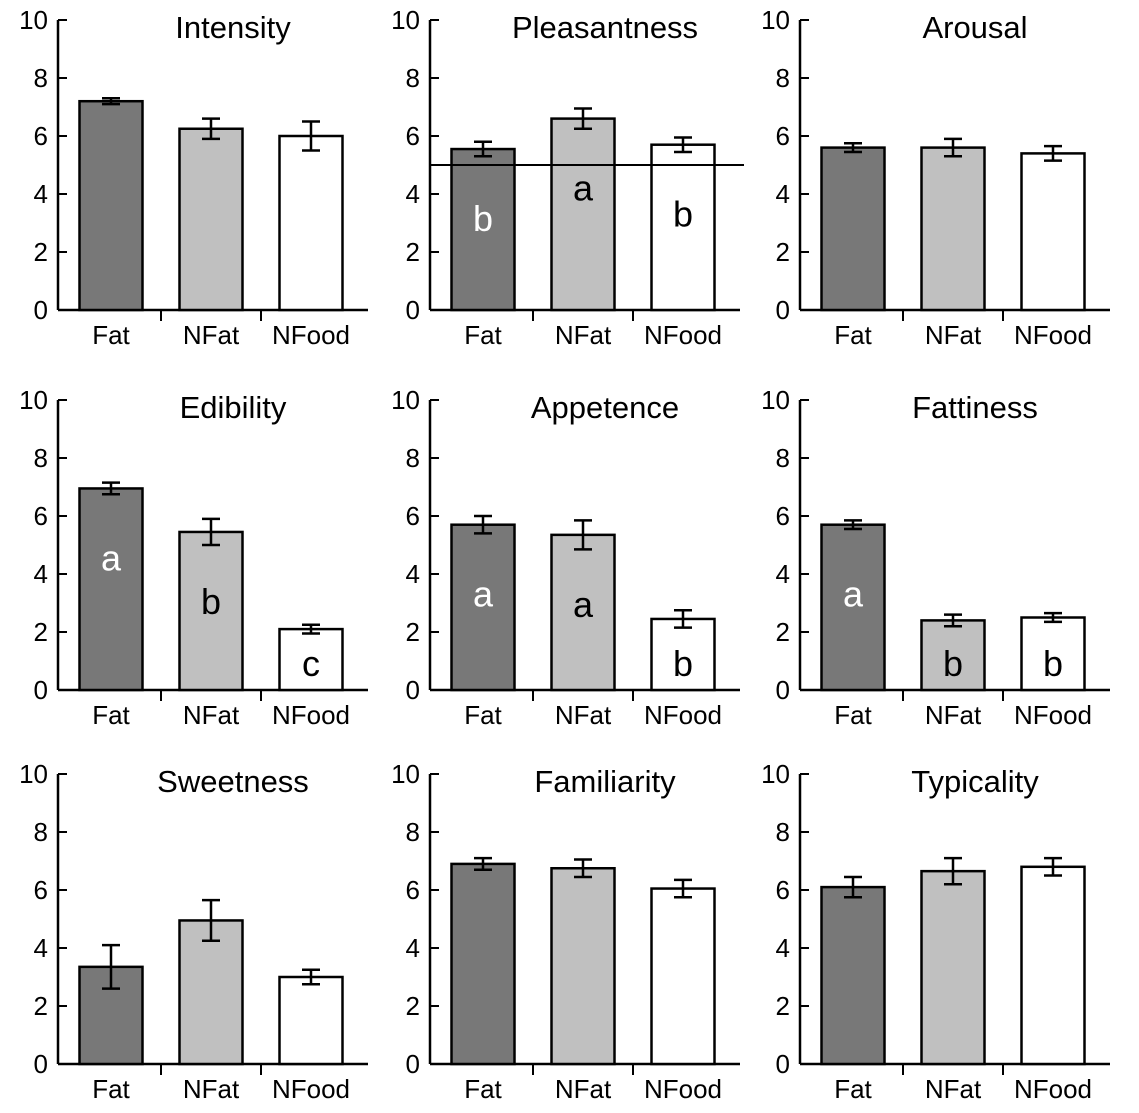 The width and height of the screenshot is (1139, 1113). What do you see at coordinates (975, 407) in the screenshot?
I see `chart-title: Fattiness` at bounding box center [975, 407].